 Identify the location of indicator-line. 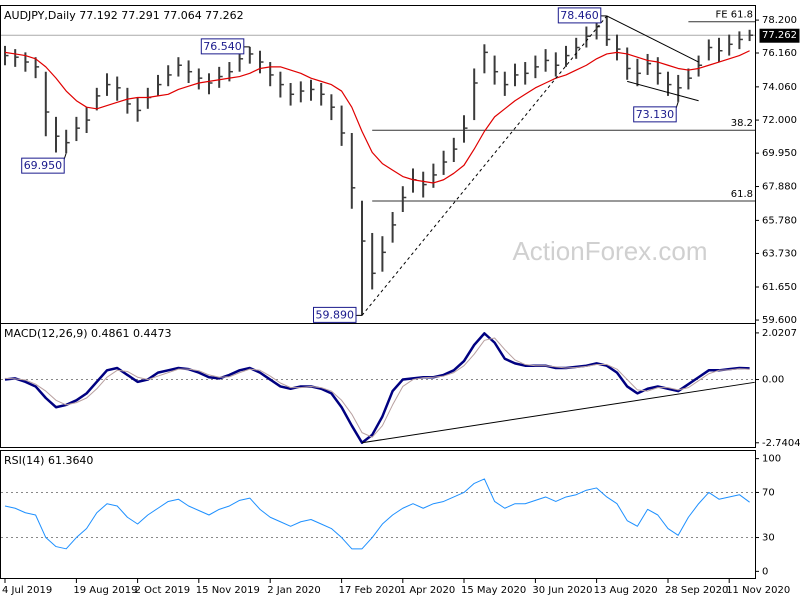
(377, 514).